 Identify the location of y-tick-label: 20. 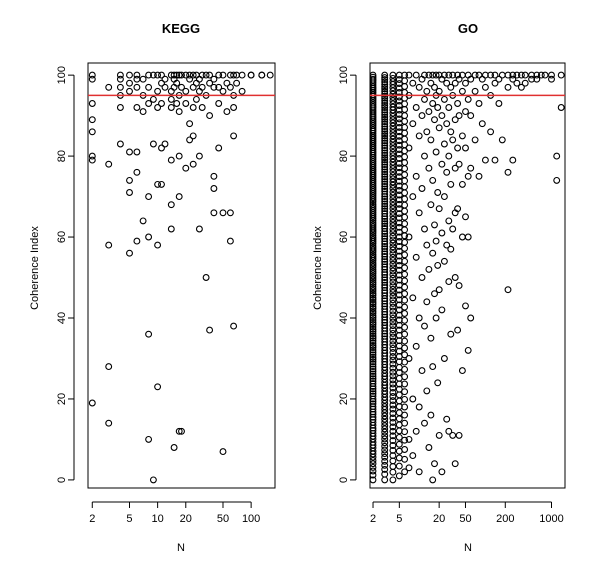
(344, 399).